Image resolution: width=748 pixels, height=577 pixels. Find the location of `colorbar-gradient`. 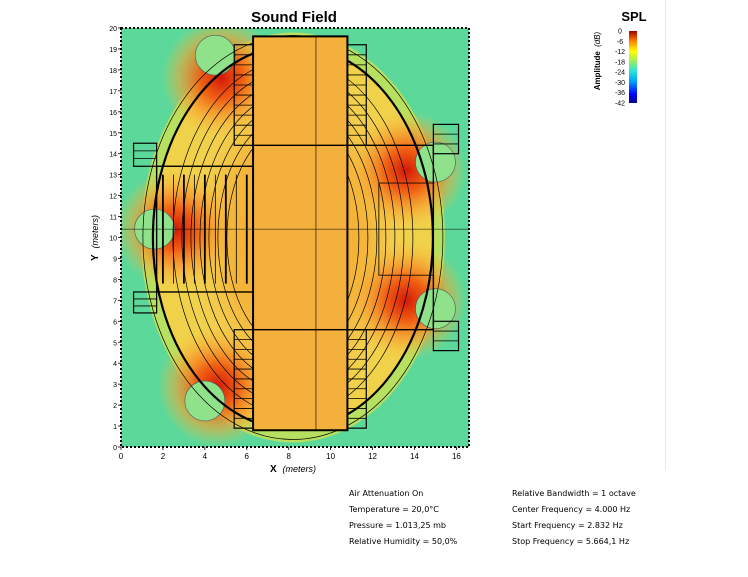

colorbar-gradient is located at coordinates (633, 67).